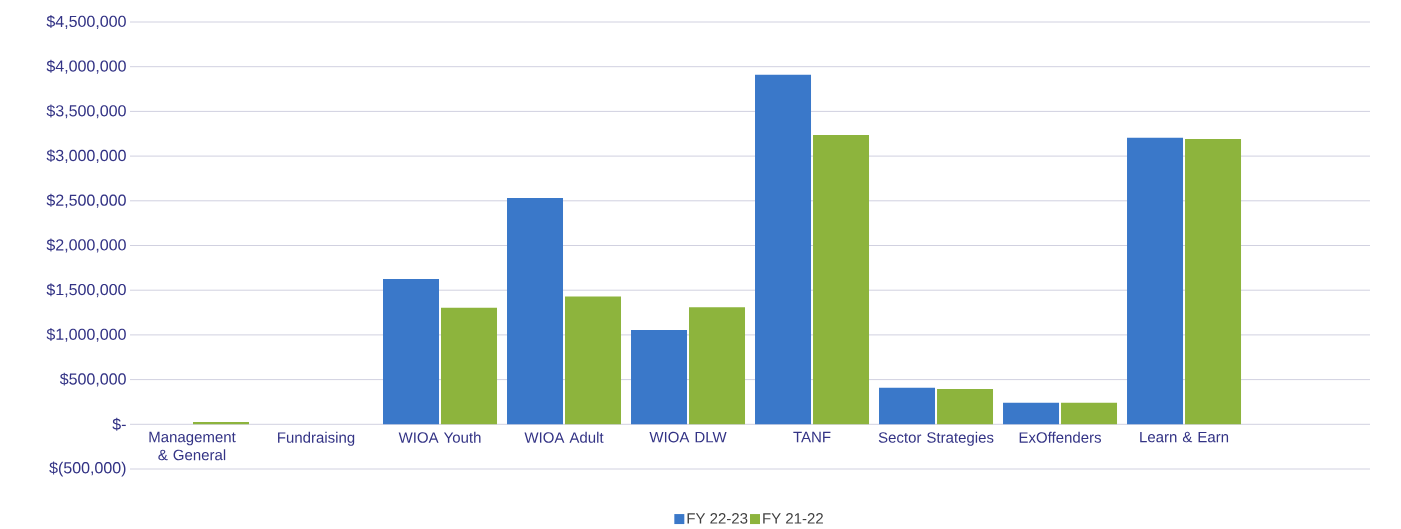 The image size is (1401, 529). What do you see at coordinates (1184, 437) in the screenshot?
I see `x-tick-label: Learn & Earn` at bounding box center [1184, 437].